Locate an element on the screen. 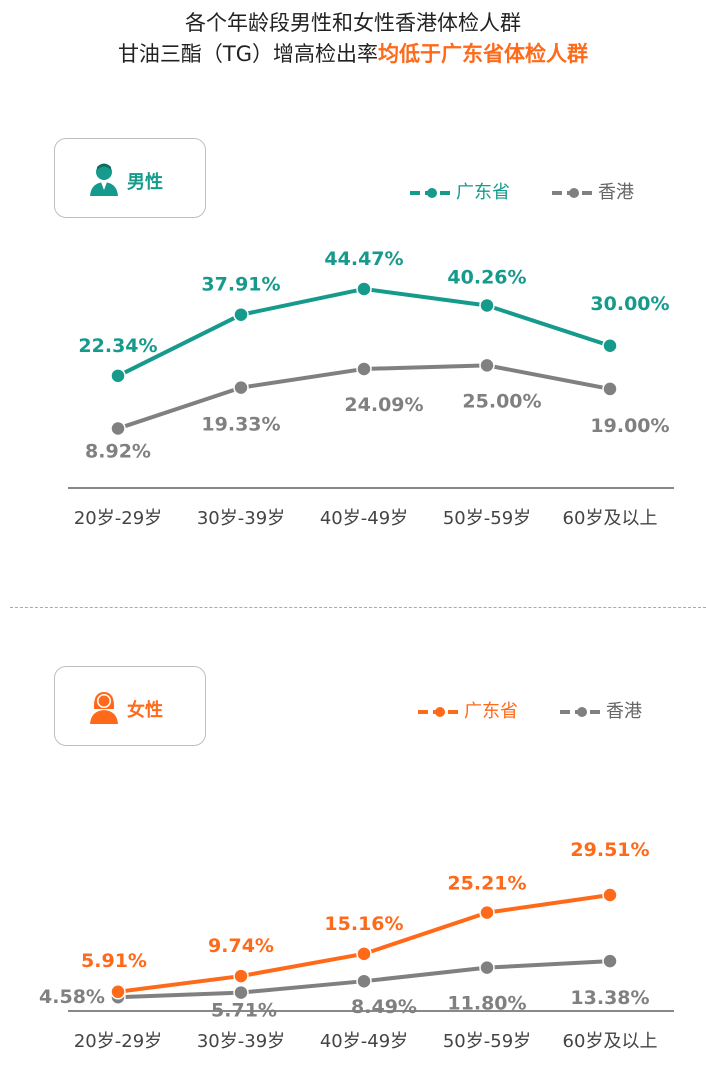  chart-title: 各个年龄段男性和女性香港体检人群 甘油三酯（TG）增高检出率均低于广东省体检人群 is located at coordinates (353, 39).